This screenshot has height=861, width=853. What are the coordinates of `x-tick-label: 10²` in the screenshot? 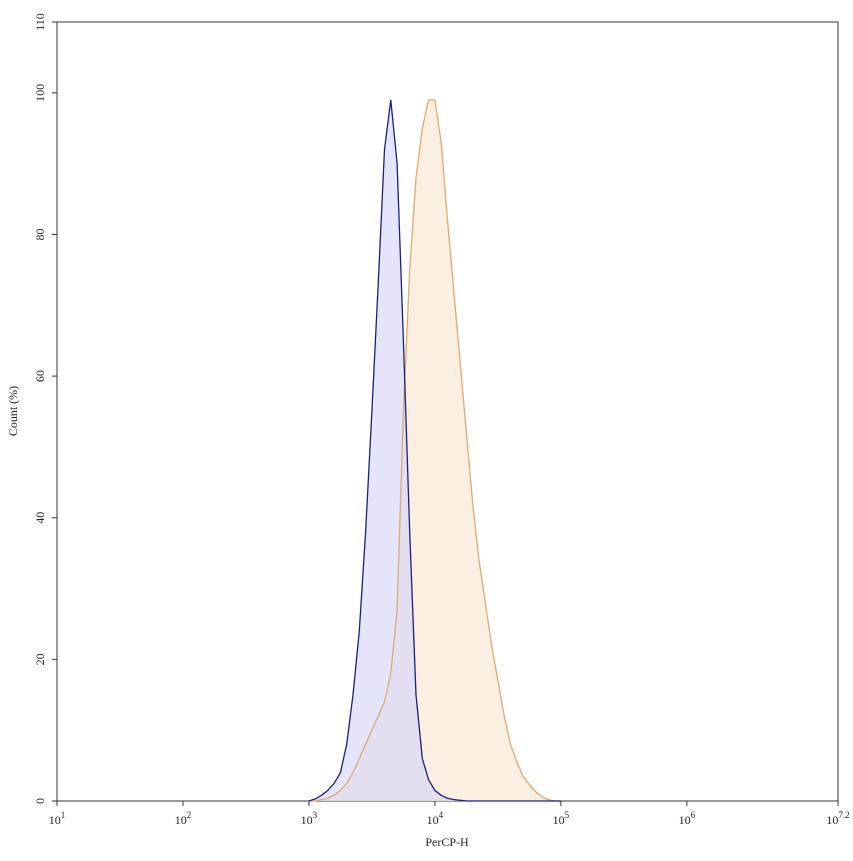 It's located at (183, 818).